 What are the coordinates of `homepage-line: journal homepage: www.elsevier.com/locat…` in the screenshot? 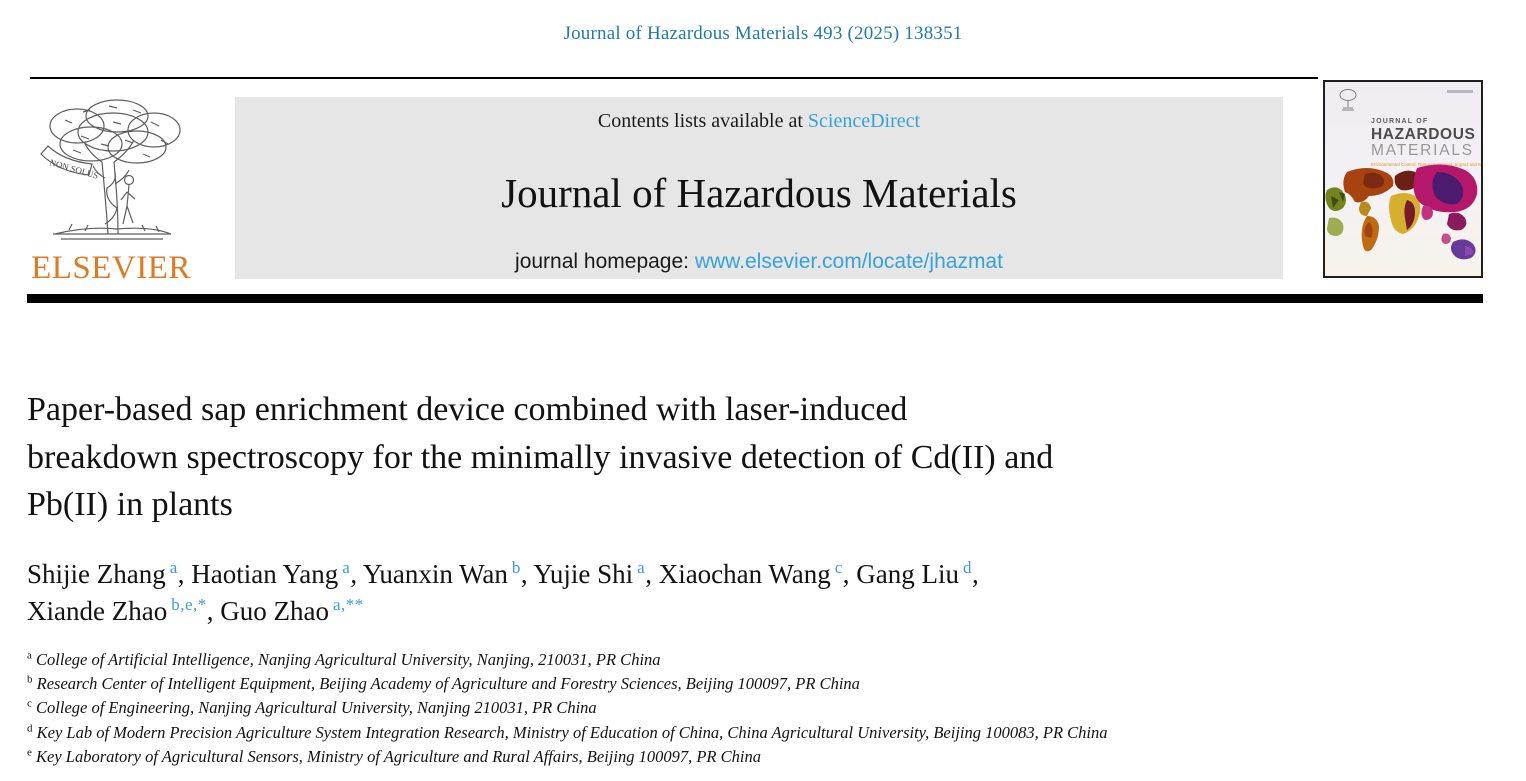 It's located at (759, 262).